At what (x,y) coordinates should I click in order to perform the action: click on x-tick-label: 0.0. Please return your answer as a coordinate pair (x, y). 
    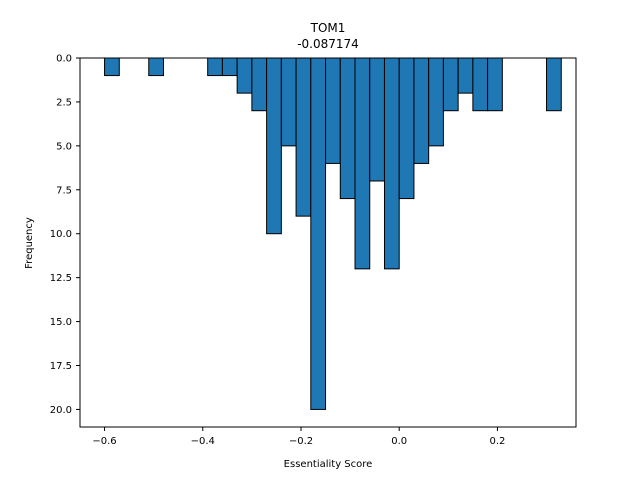
    Looking at the image, I should click on (399, 441).